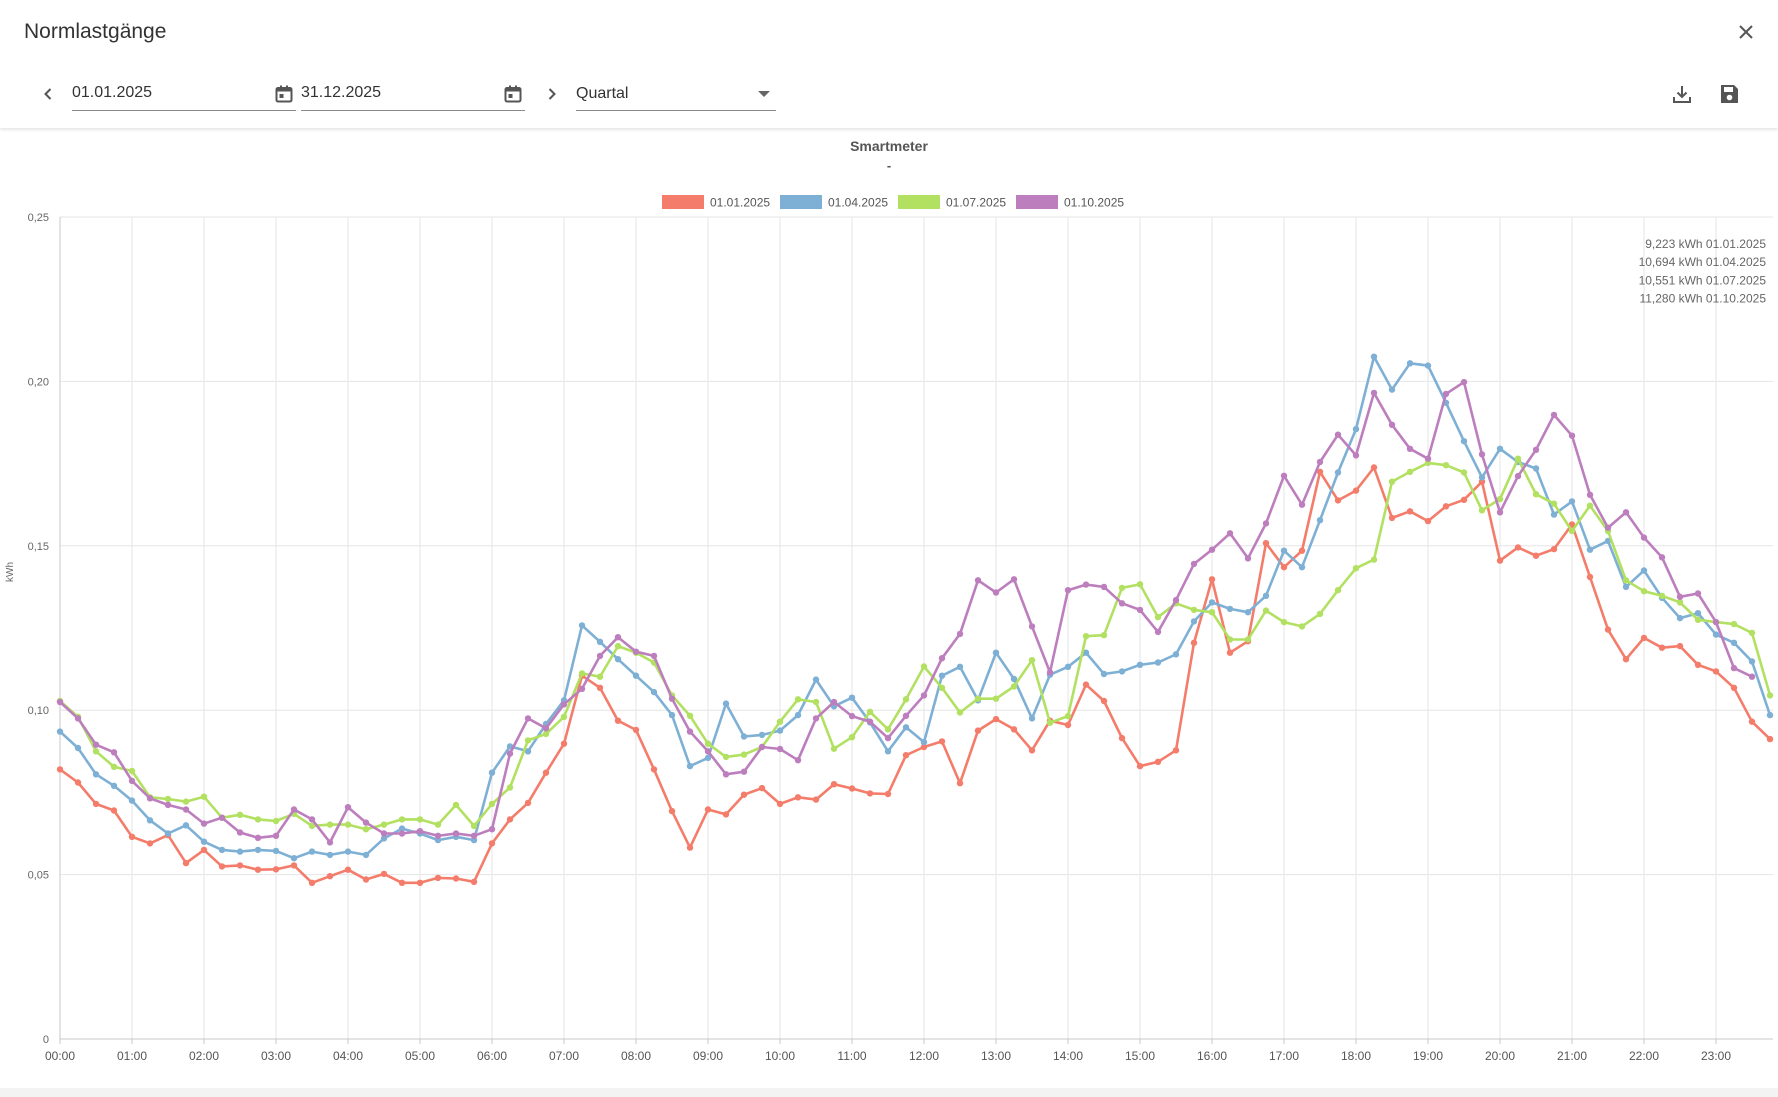  Describe the element at coordinates (1729, 94) in the screenshot. I see `save-button` at that location.